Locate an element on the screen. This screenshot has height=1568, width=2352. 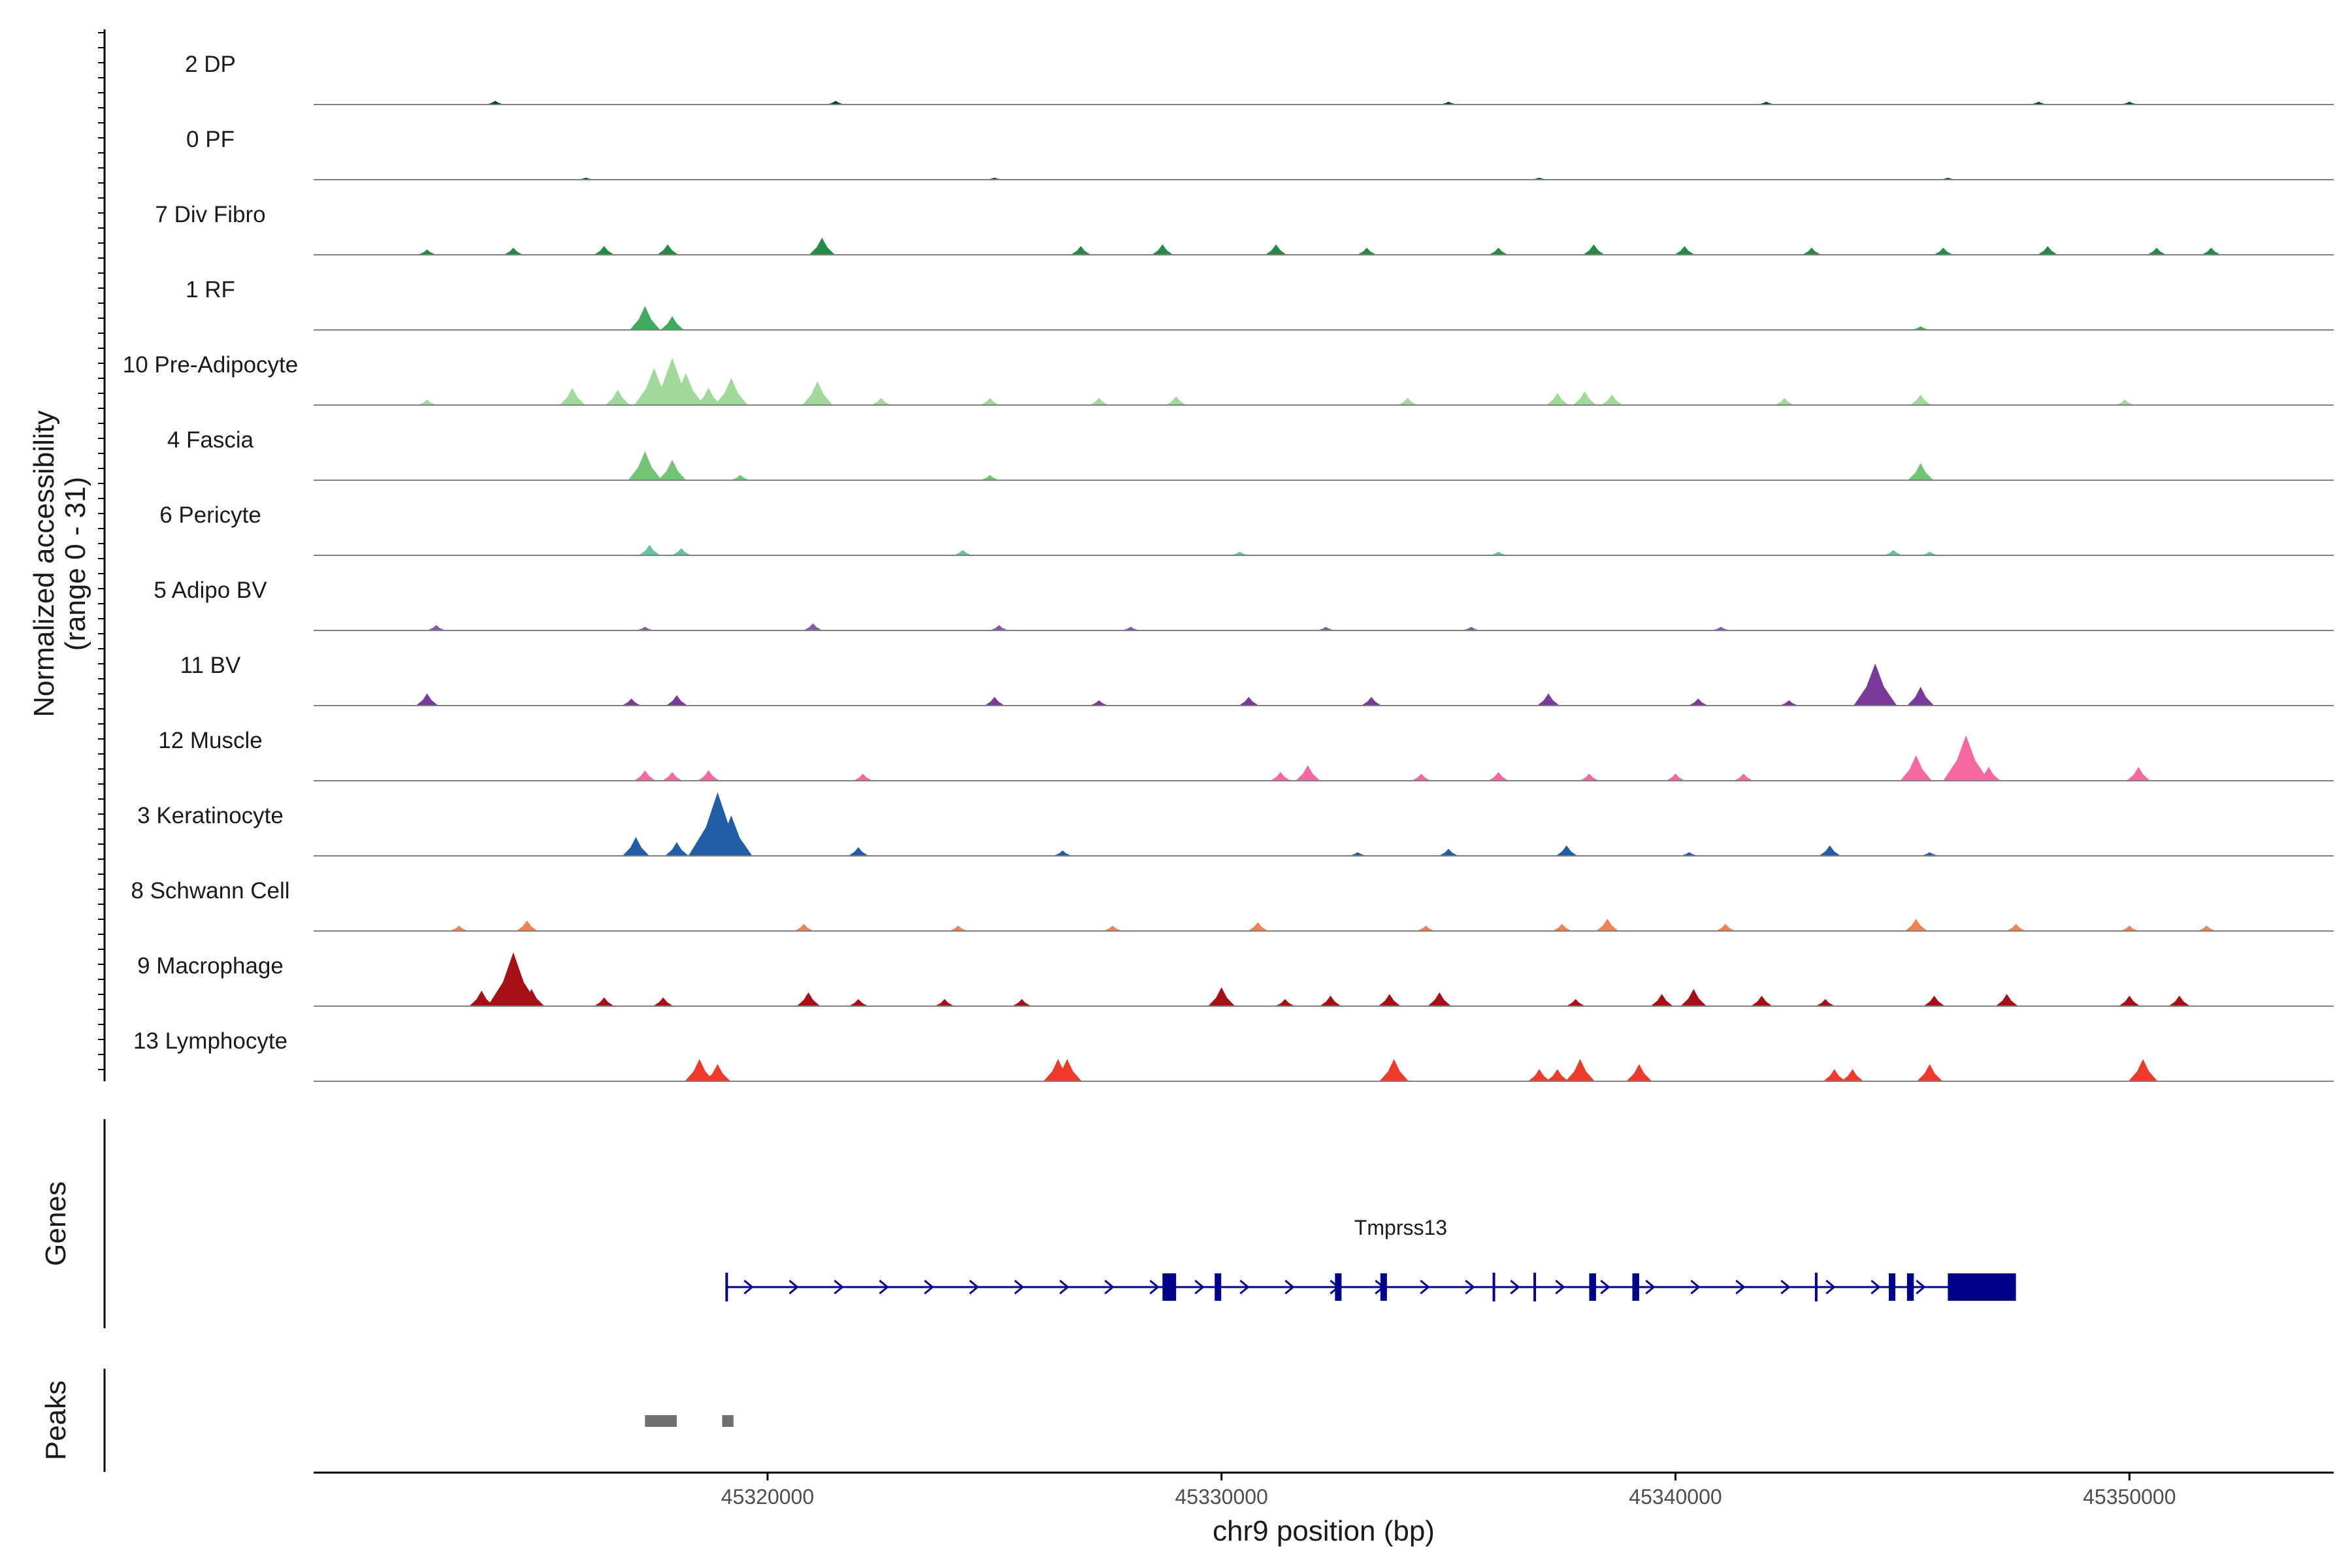
peaks-panel is located at coordinates (689, 1421).